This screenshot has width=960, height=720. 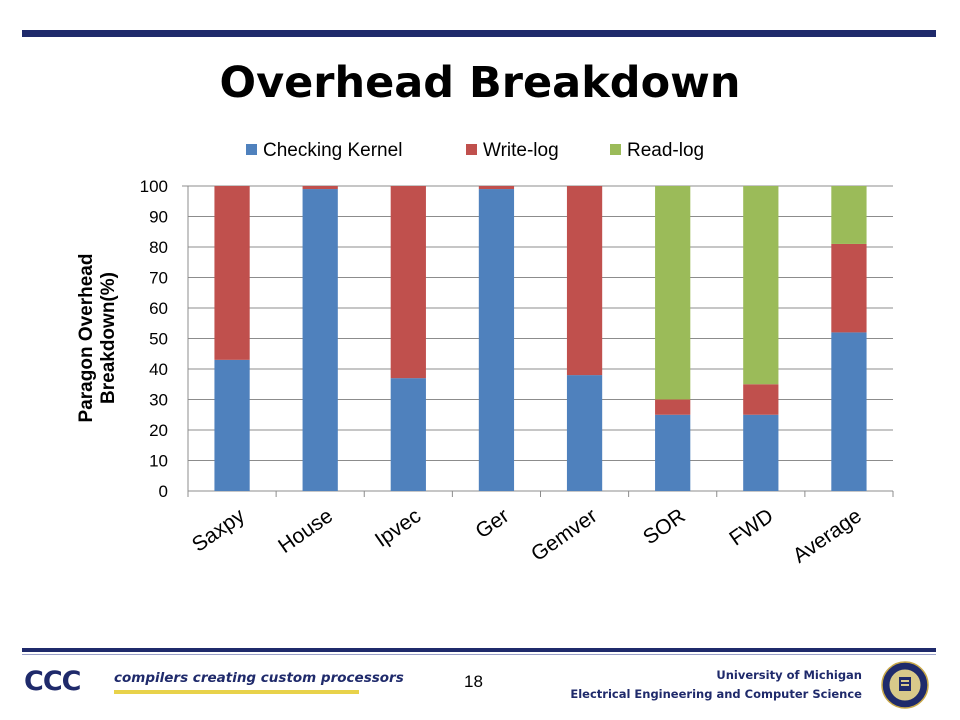 What do you see at coordinates (827, 535) in the screenshot?
I see `x-category-label: Average` at bounding box center [827, 535].